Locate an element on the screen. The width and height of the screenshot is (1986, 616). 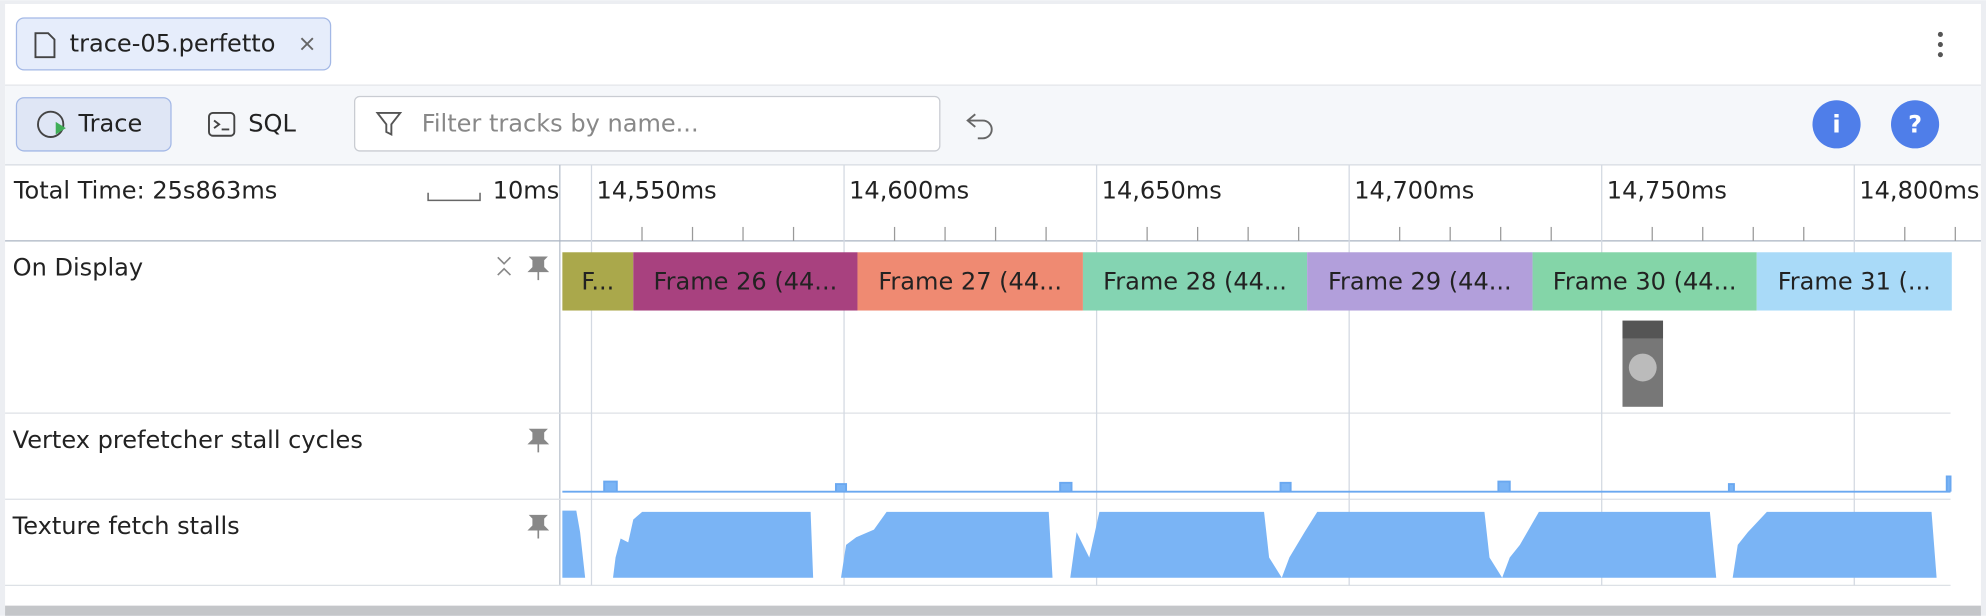
tick-label: 14,750ms is located at coordinates (1667, 190).